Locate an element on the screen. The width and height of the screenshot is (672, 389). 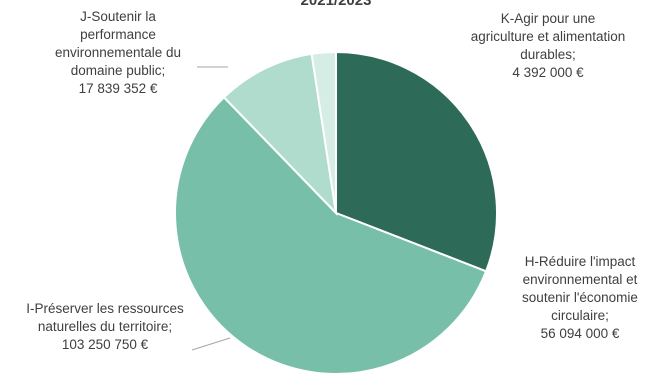
slice-label-line: naturelles du territoire; is located at coordinates (105, 326).